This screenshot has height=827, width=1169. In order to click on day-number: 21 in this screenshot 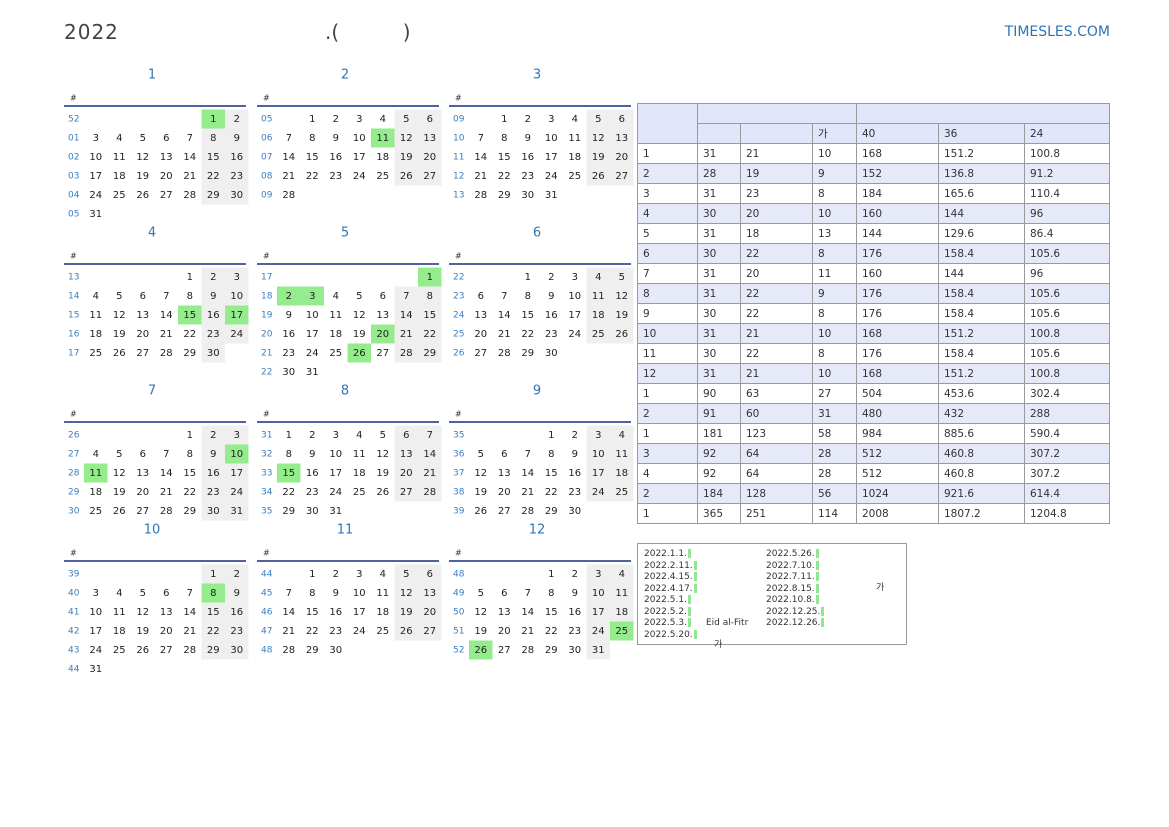, I will do `click(406, 334)`.